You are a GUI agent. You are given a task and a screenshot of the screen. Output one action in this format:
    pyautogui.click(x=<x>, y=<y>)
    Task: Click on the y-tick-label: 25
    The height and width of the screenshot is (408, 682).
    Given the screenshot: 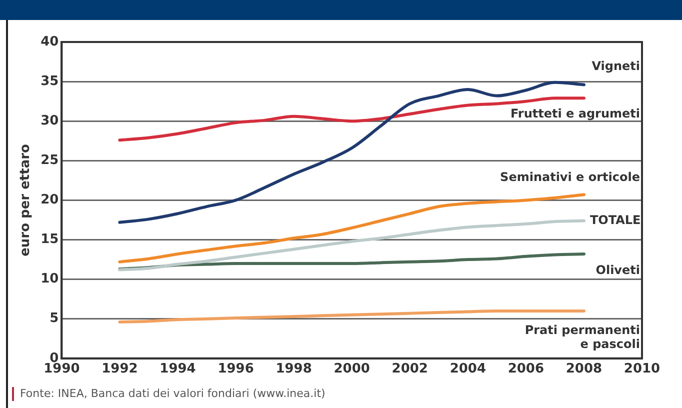 What is the action you would take?
    pyautogui.click(x=49, y=160)
    